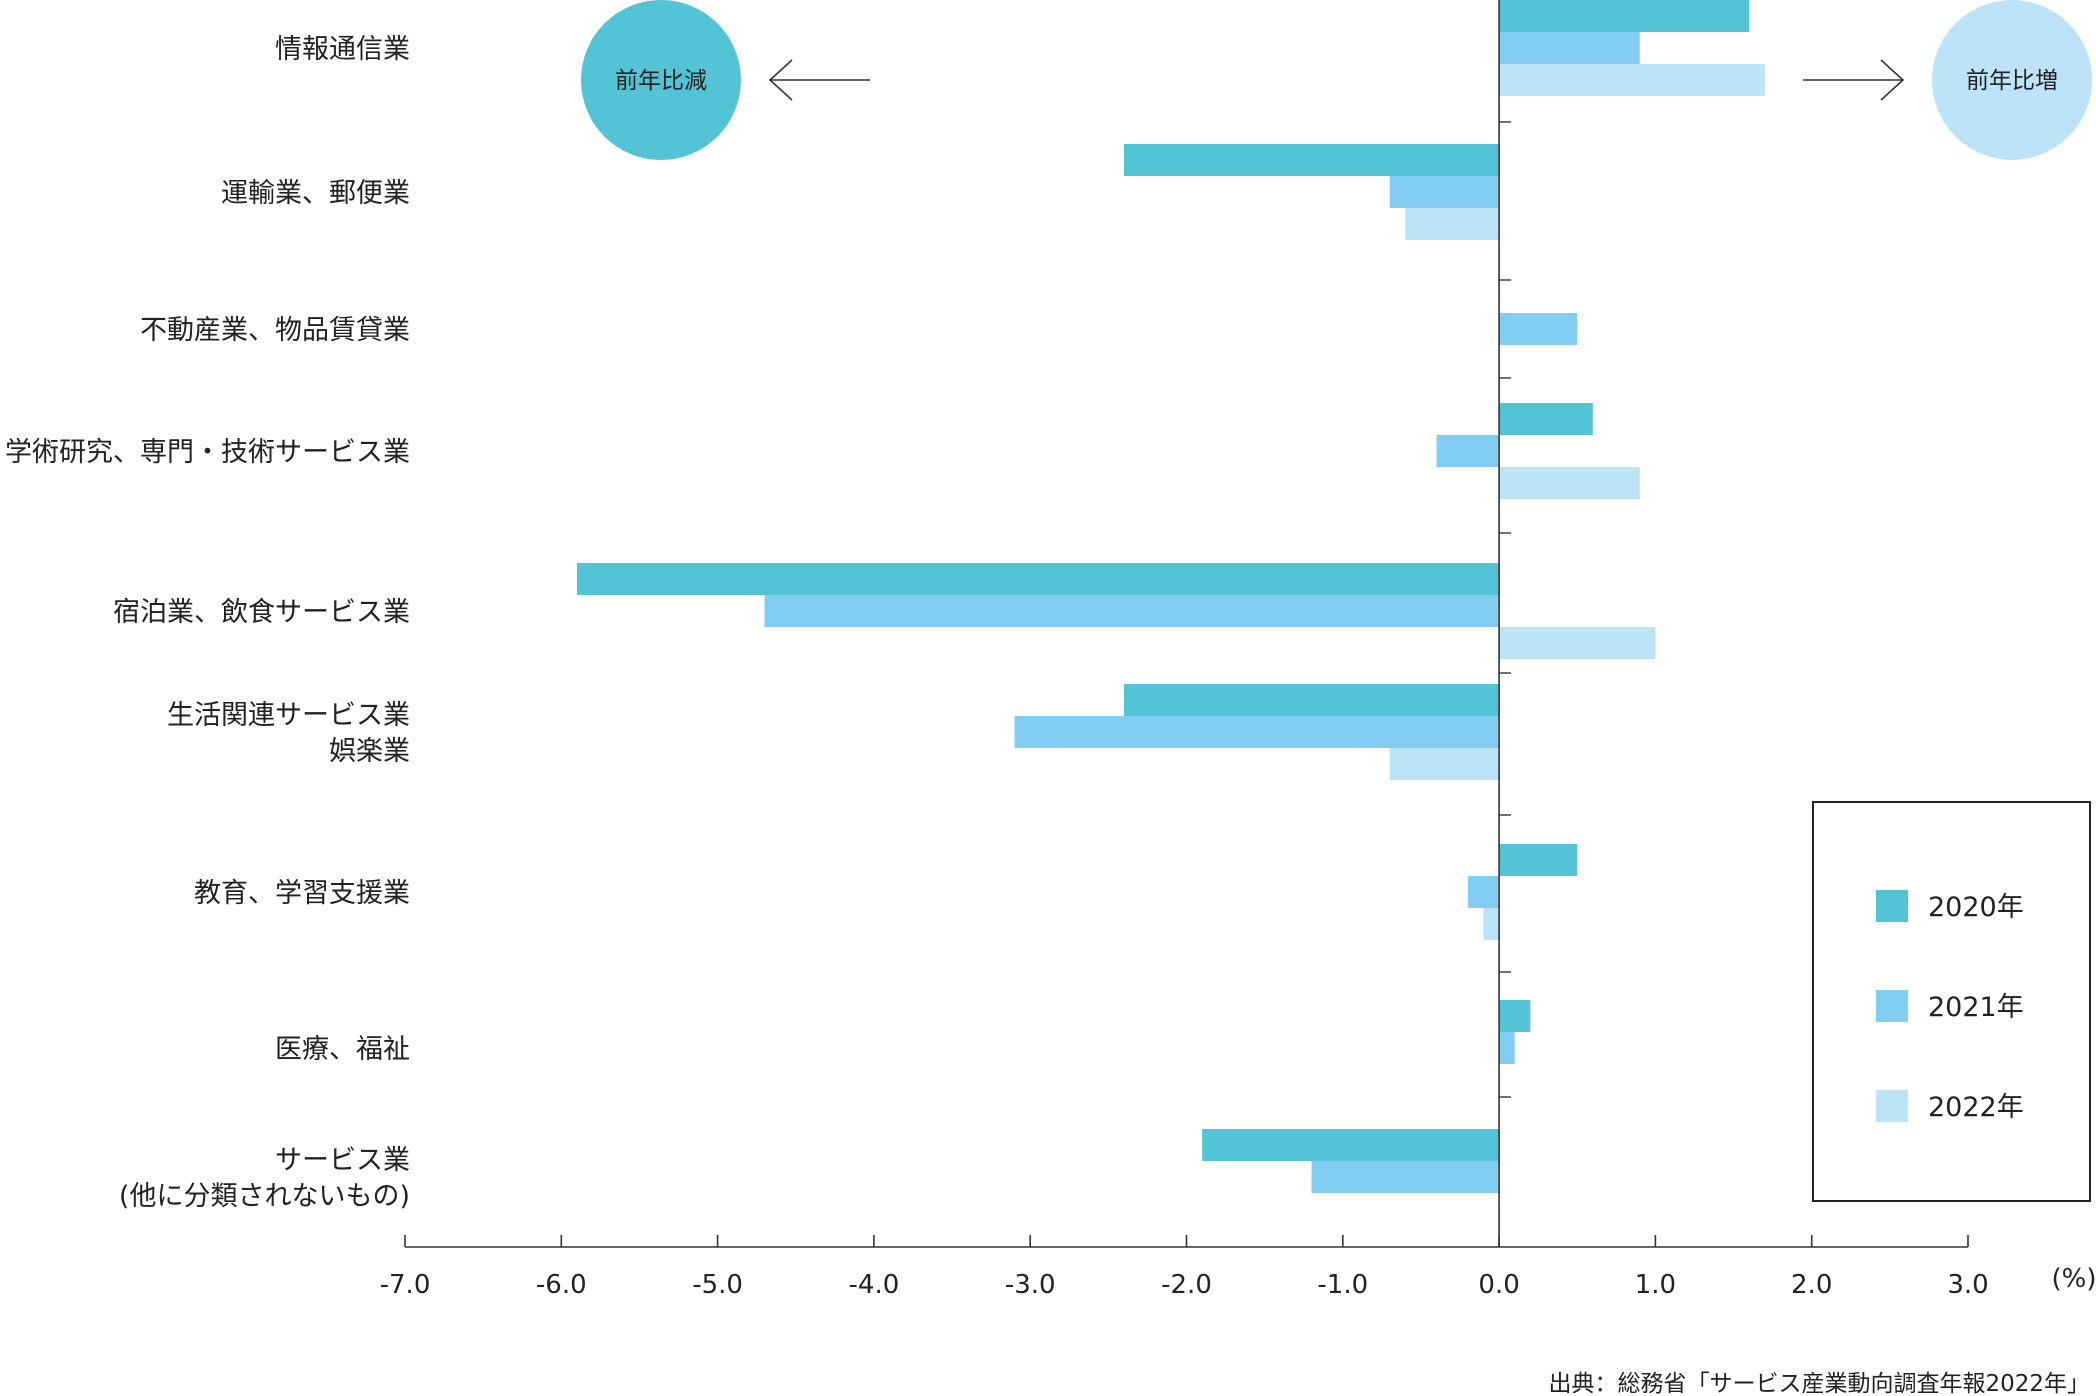 This screenshot has height=1396, width=2096. I want to click on x-tick-label-0: -7.0, so click(405, 1285).